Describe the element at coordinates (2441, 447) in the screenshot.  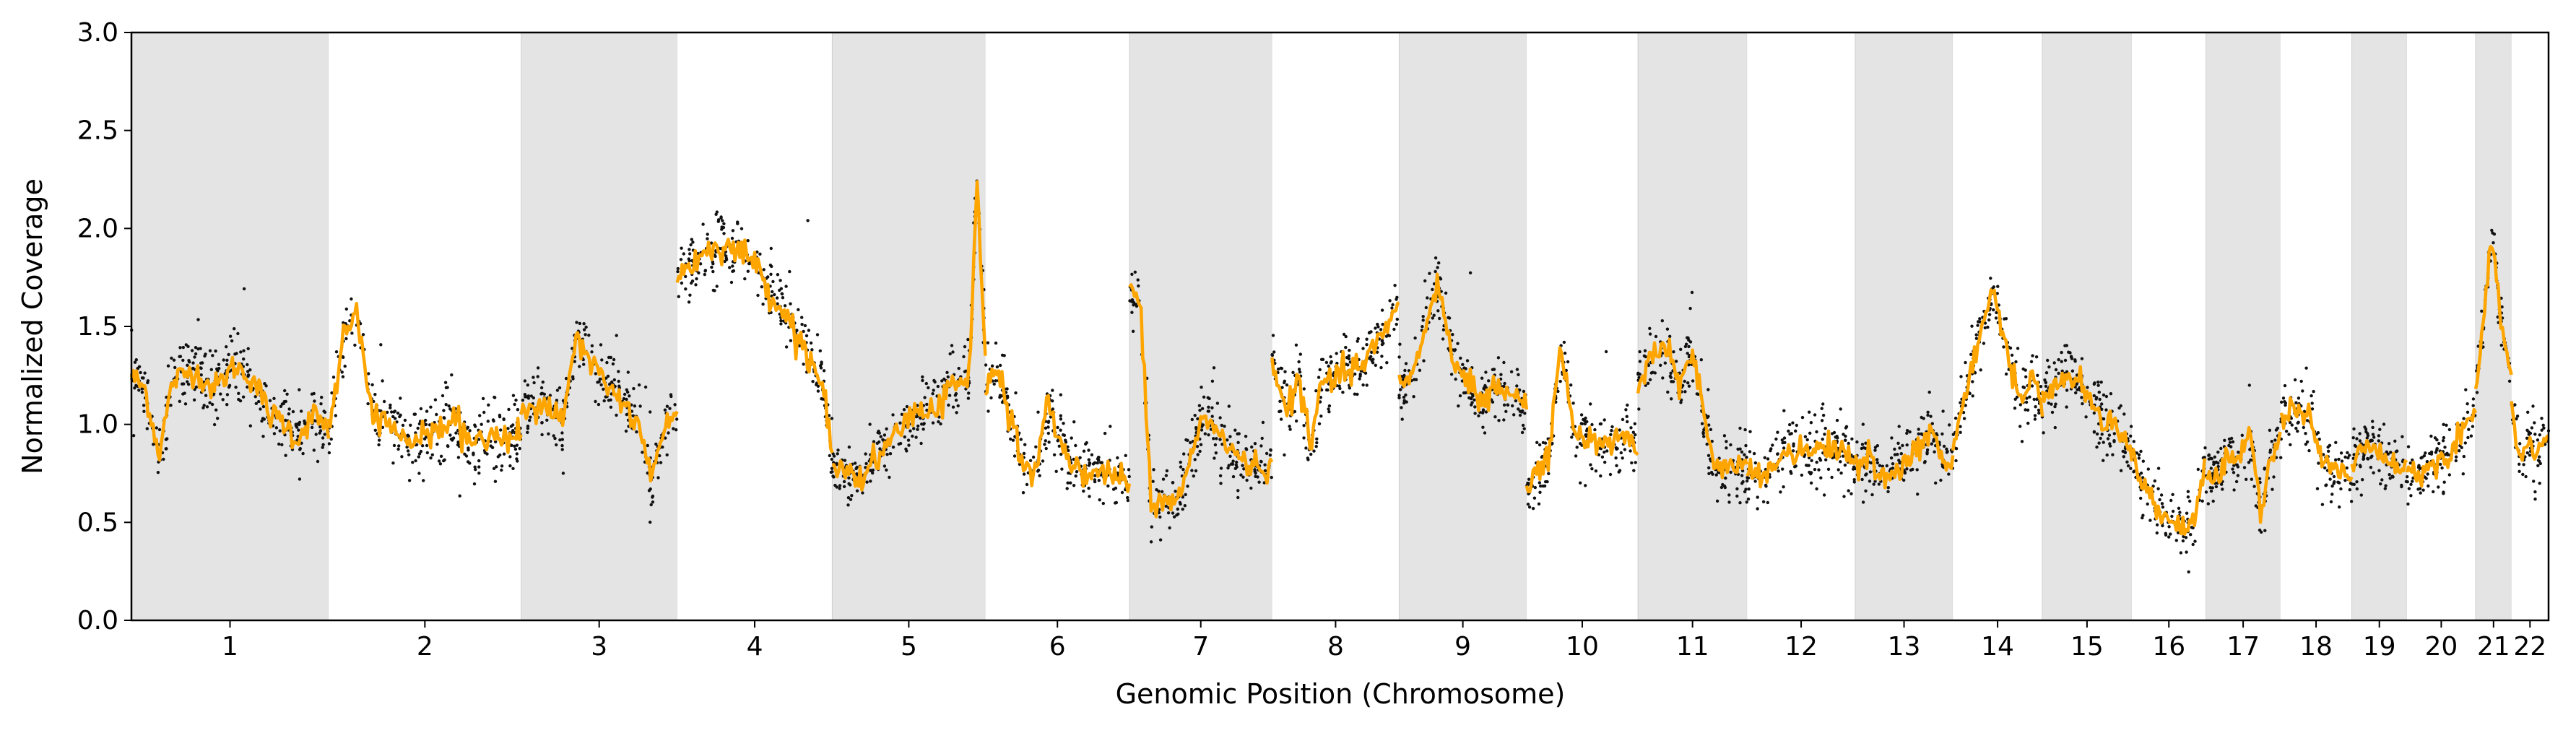
I see `segment-line-chr20` at that location.